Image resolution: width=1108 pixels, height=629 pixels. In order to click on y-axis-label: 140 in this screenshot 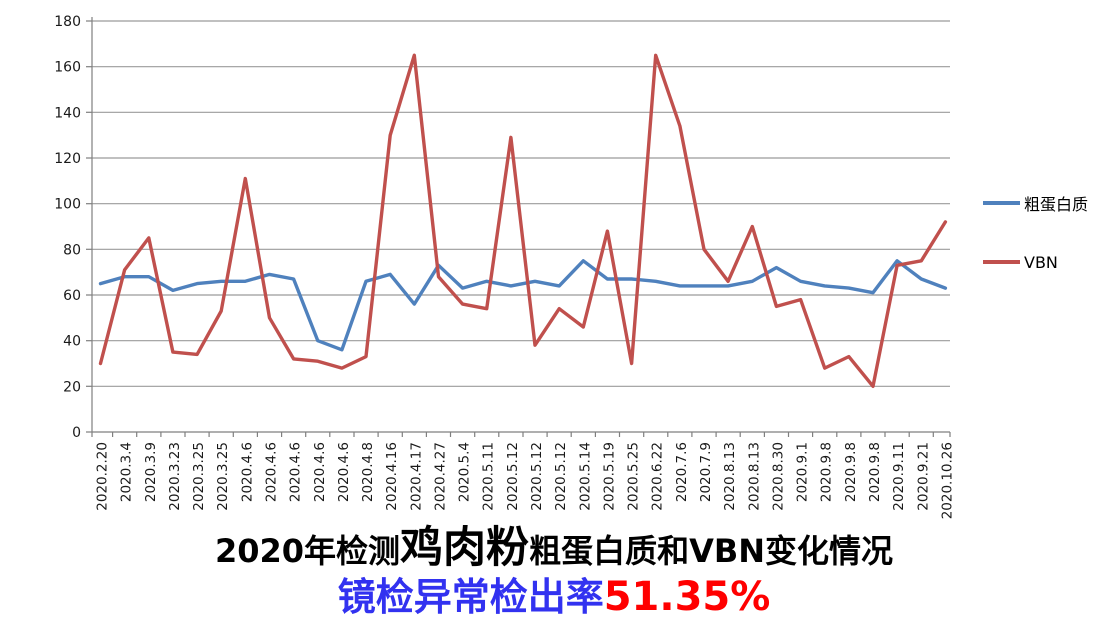, I will do `click(67, 113)`.